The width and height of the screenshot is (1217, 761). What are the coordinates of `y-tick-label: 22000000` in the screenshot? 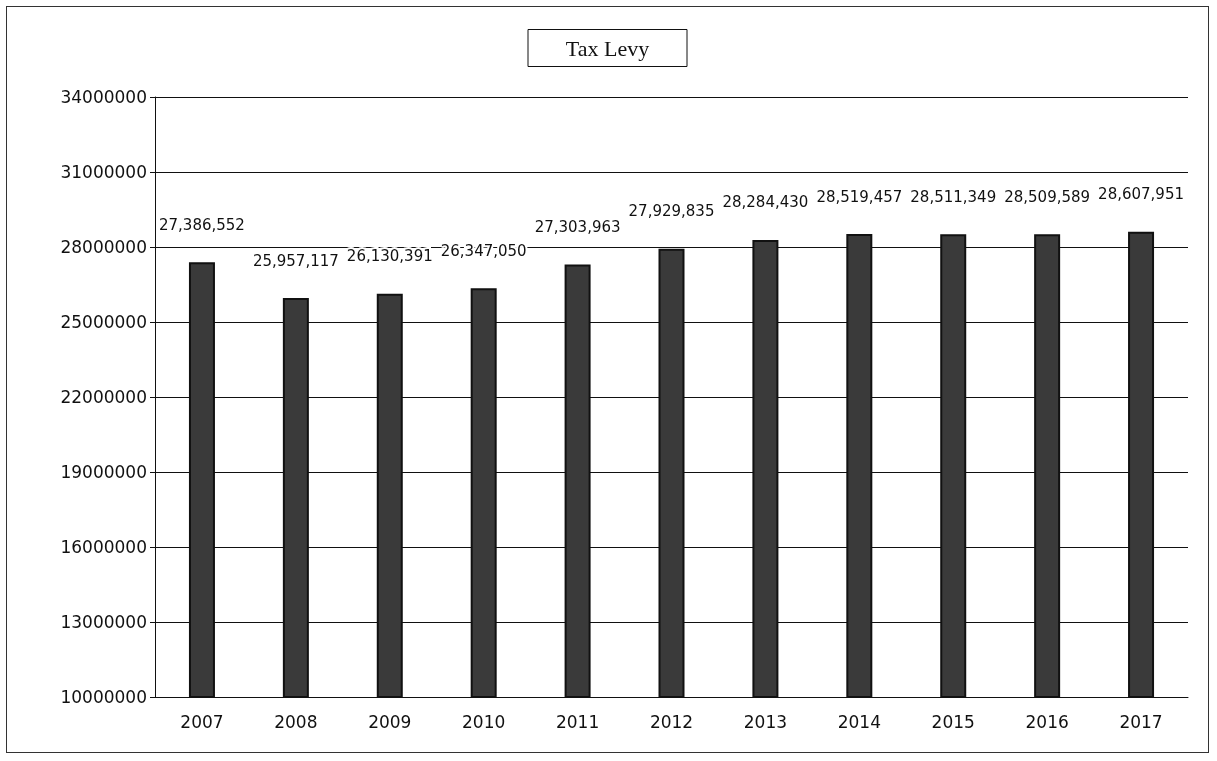 It's located at (103, 397).